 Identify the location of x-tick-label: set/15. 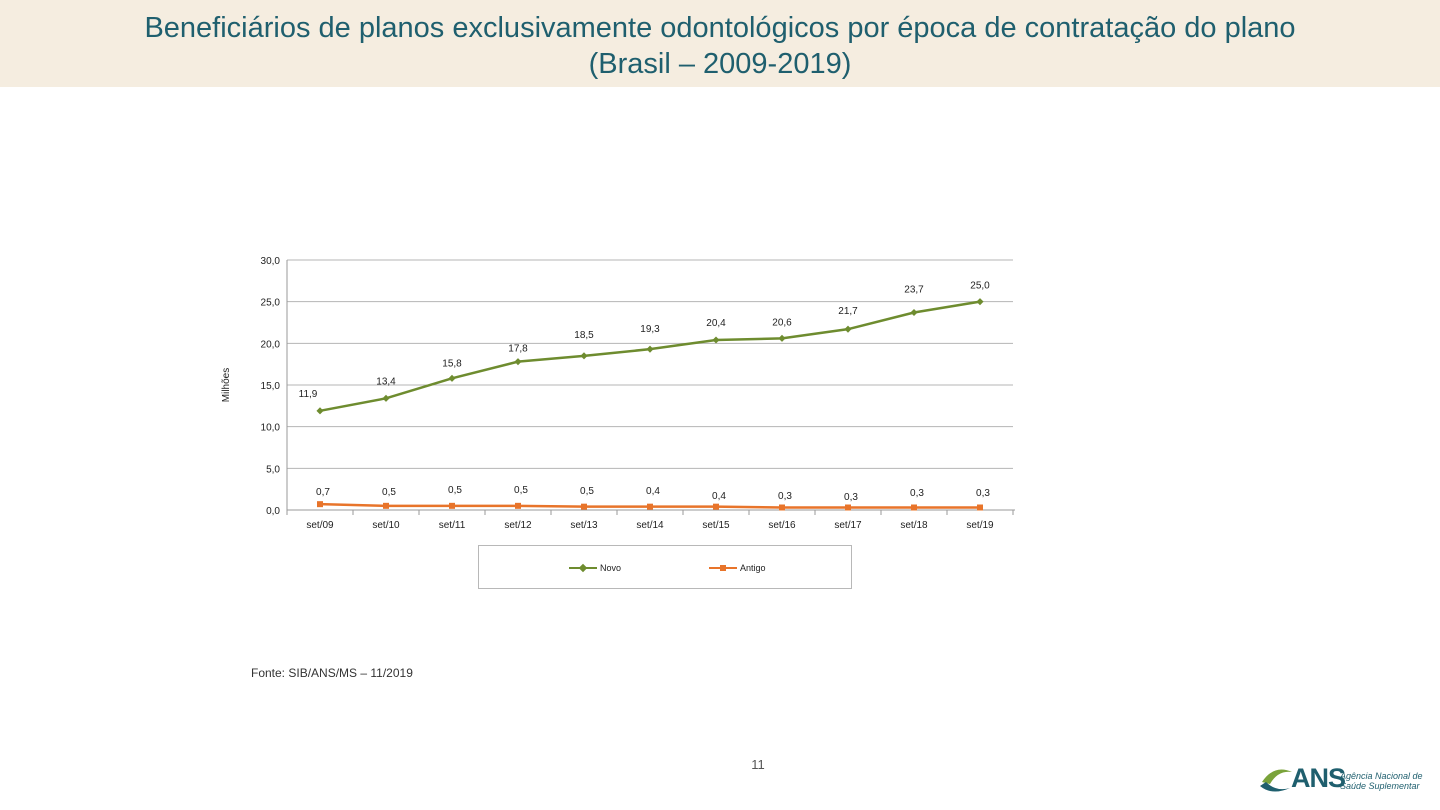
(716, 525).